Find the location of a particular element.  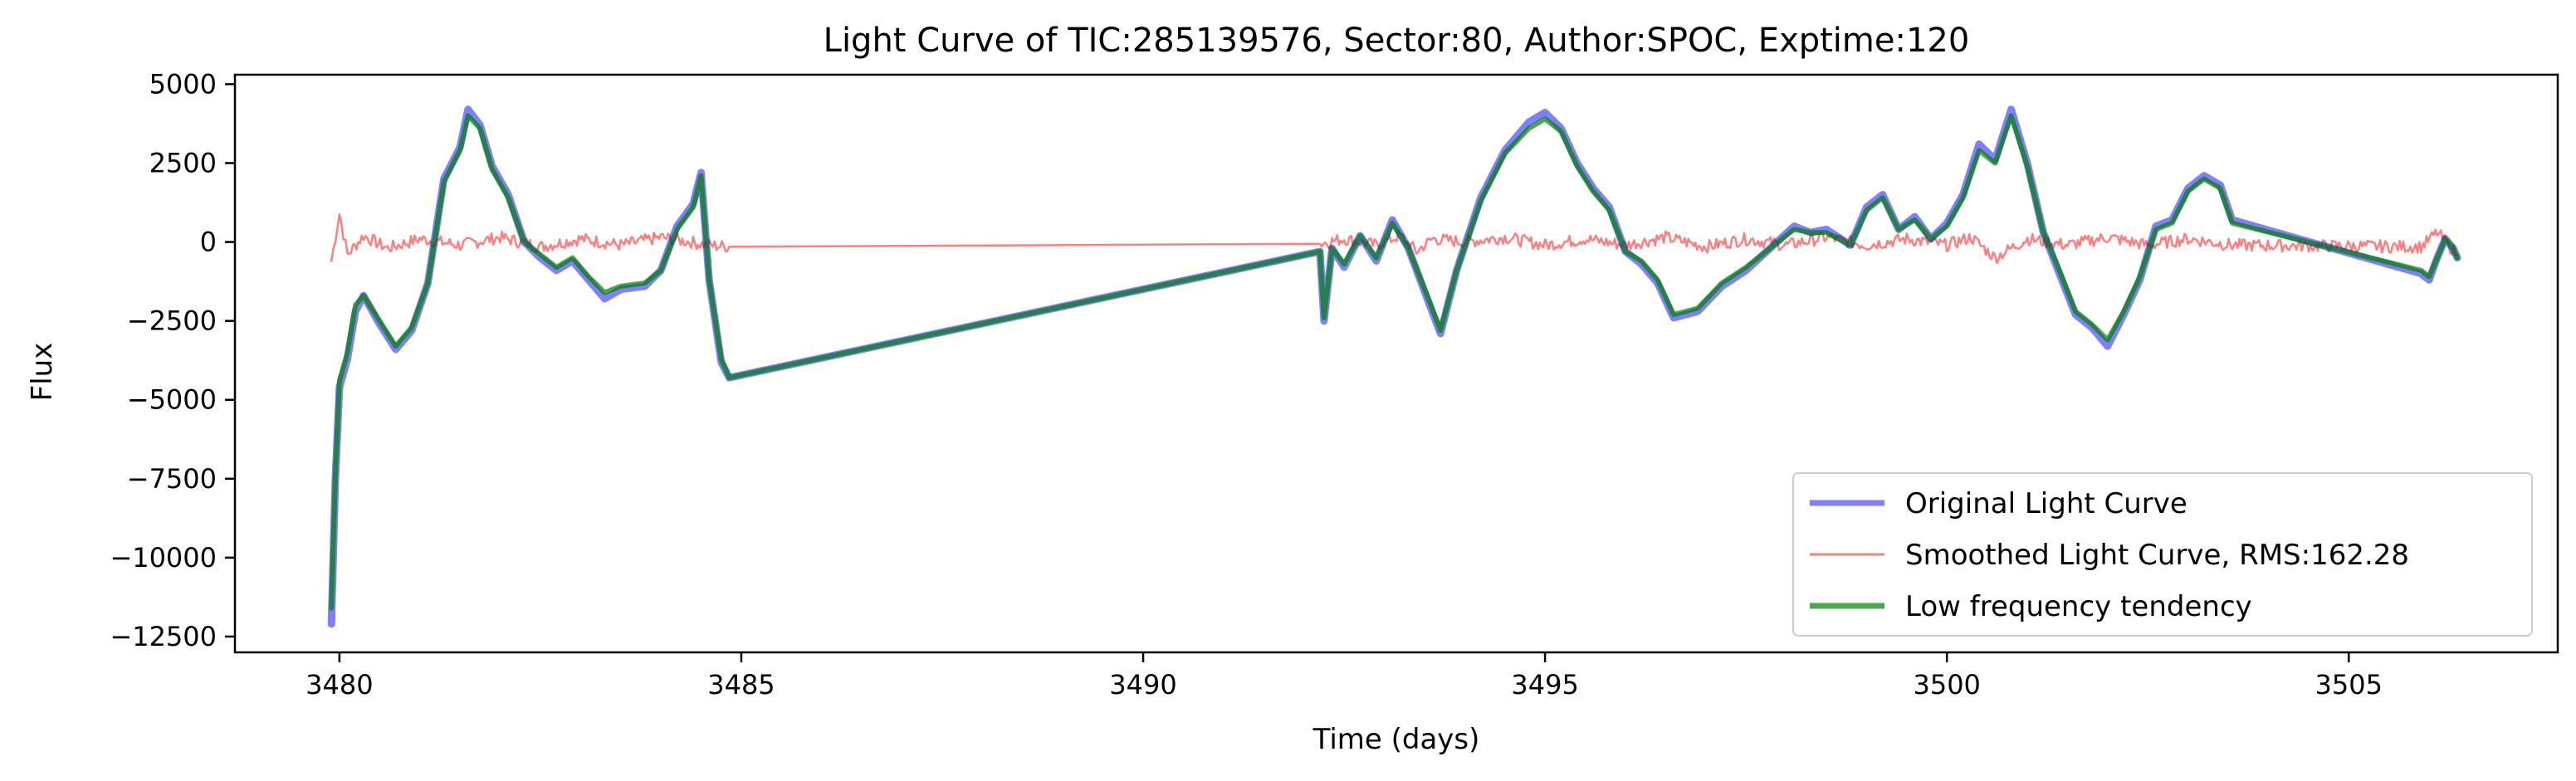

y-tick-label: −12500 is located at coordinates (163, 636).